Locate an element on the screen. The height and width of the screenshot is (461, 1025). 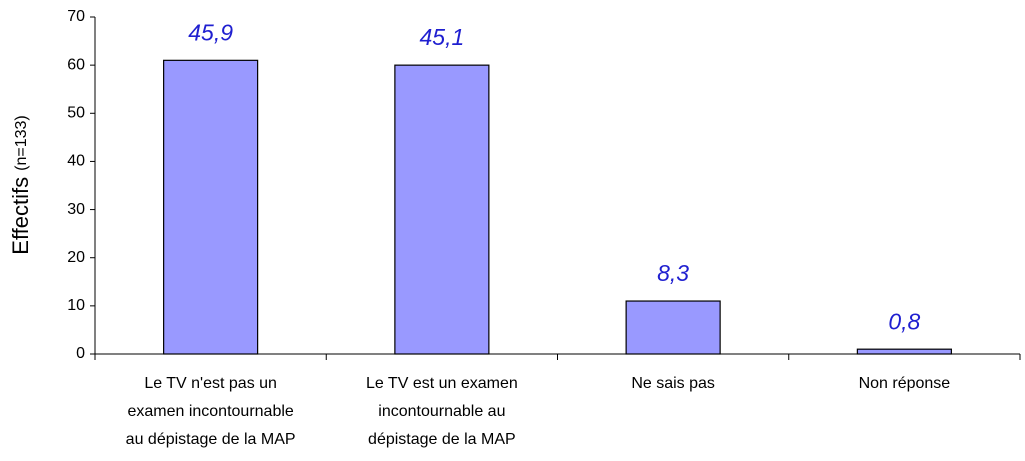
x-tick-label: Ne sais pas is located at coordinates (673, 383).